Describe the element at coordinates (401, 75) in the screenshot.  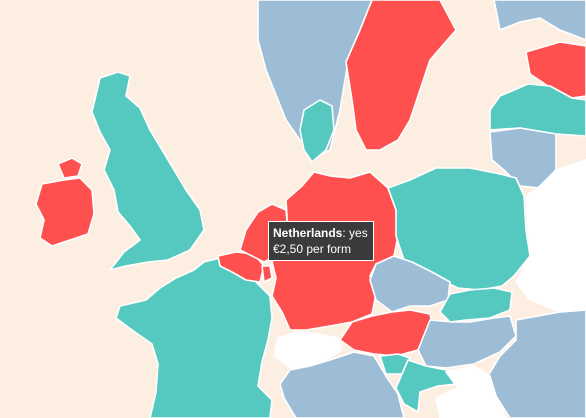
I see `country-sweden` at that location.